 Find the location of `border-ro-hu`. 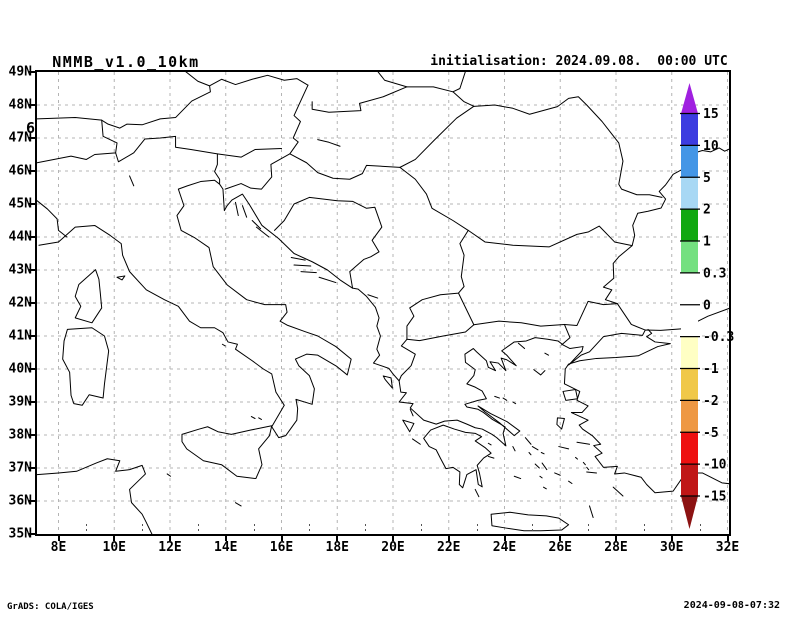

border-ro-hu is located at coordinates (437, 136).